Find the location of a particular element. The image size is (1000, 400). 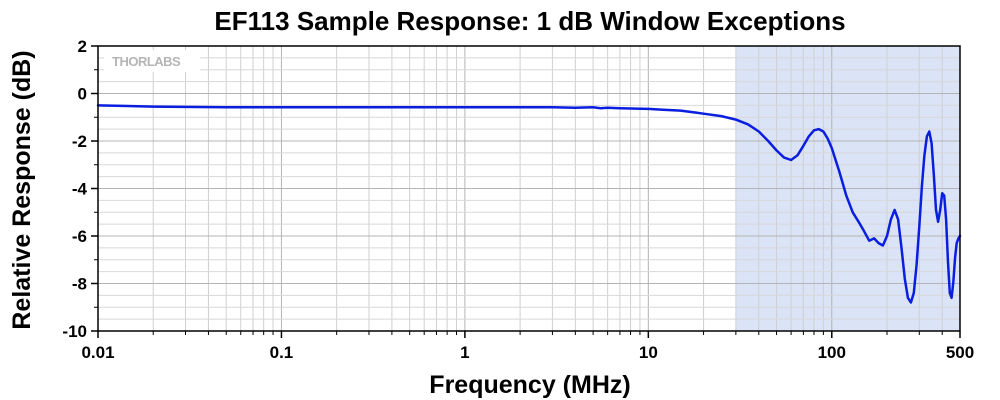

logo-background is located at coordinates (152, 61).